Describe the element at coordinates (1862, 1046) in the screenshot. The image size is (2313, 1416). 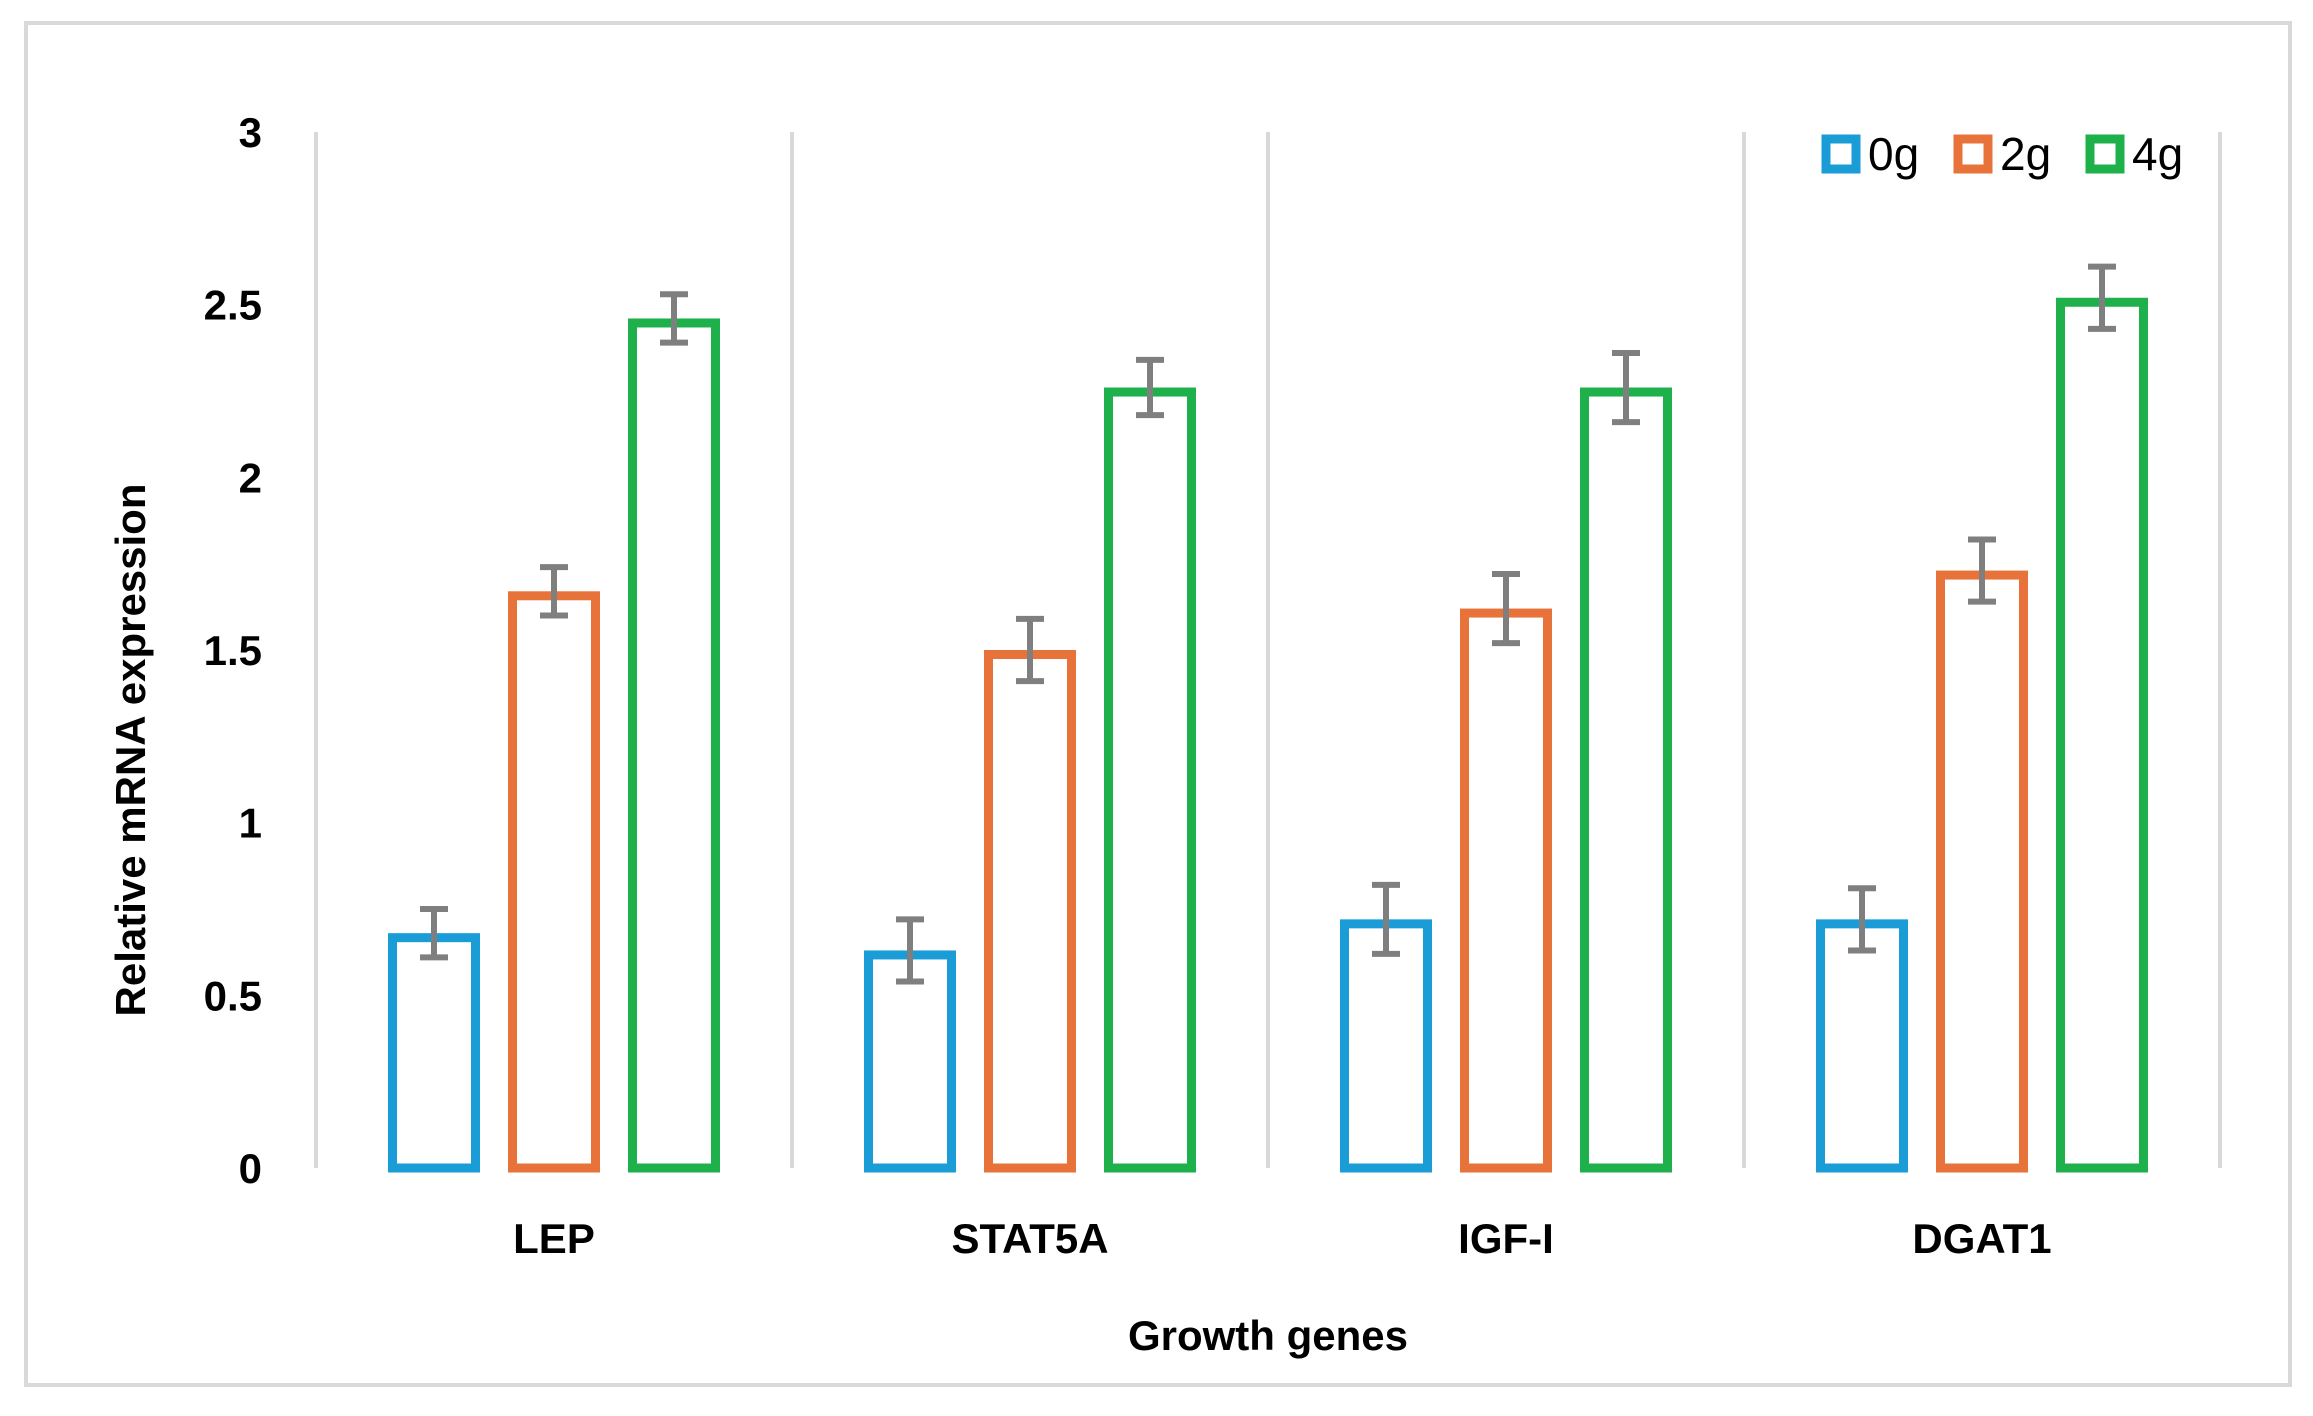
I see `bar-0g-DGAT1` at that location.